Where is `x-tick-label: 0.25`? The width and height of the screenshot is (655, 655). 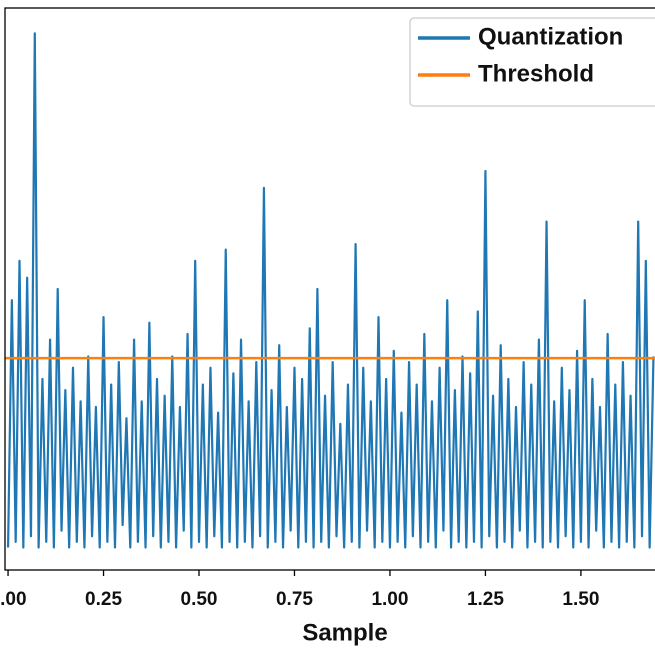 x-tick-label: 0.25 is located at coordinates (103, 599).